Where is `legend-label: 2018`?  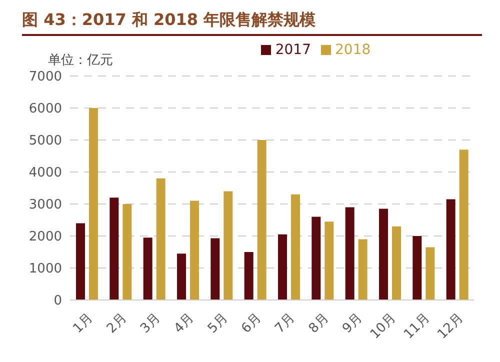
legend-label: 2018 is located at coordinates (353, 50).